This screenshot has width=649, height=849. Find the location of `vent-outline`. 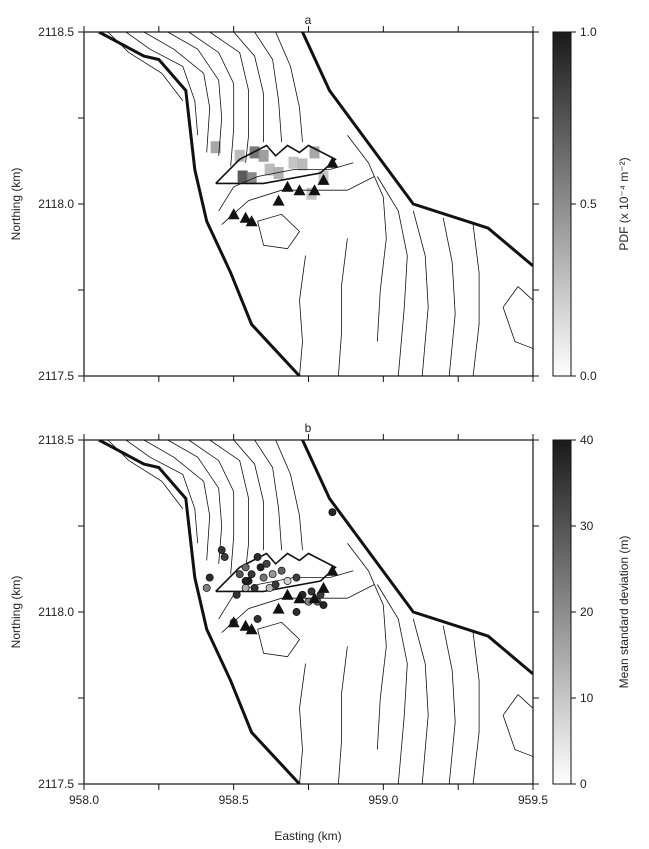

vent-outline is located at coordinates (276, 164).